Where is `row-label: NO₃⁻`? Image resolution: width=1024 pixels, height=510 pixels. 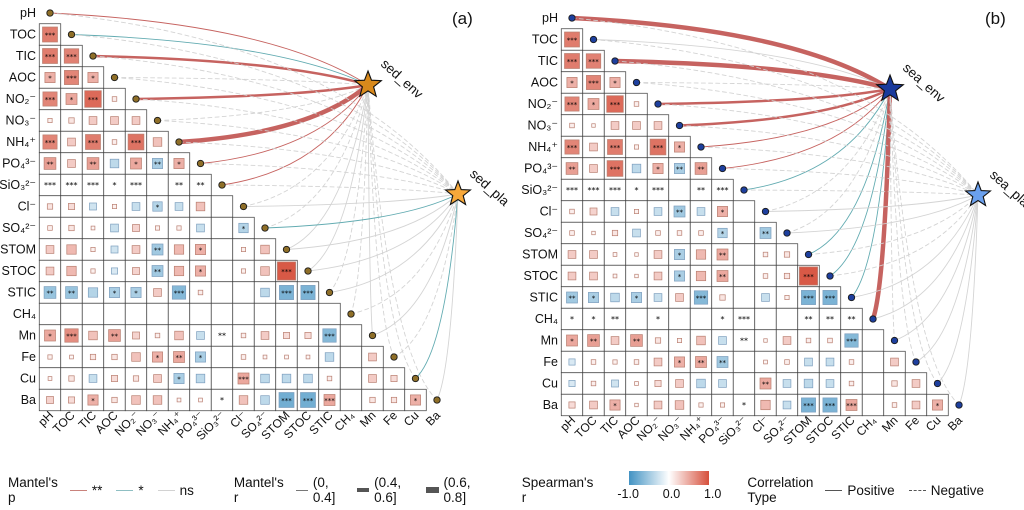
row-label: NO₃⁻ is located at coordinates (543, 126).